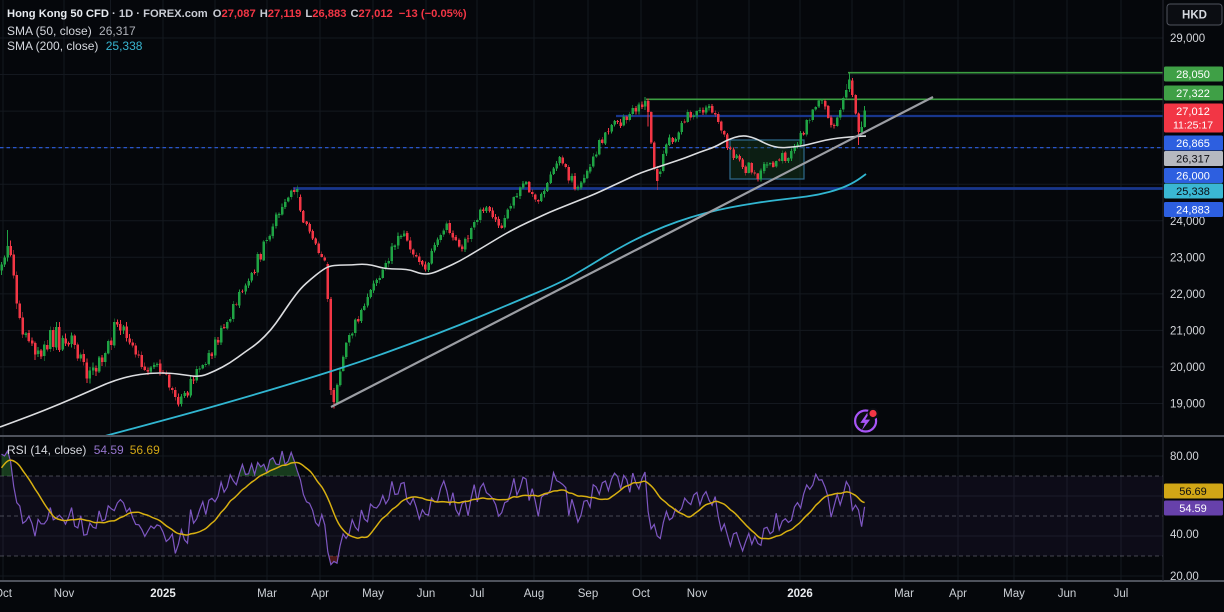  What do you see at coordinates (163, 594) in the screenshot?
I see `svg-text: 2025` at bounding box center [163, 594].